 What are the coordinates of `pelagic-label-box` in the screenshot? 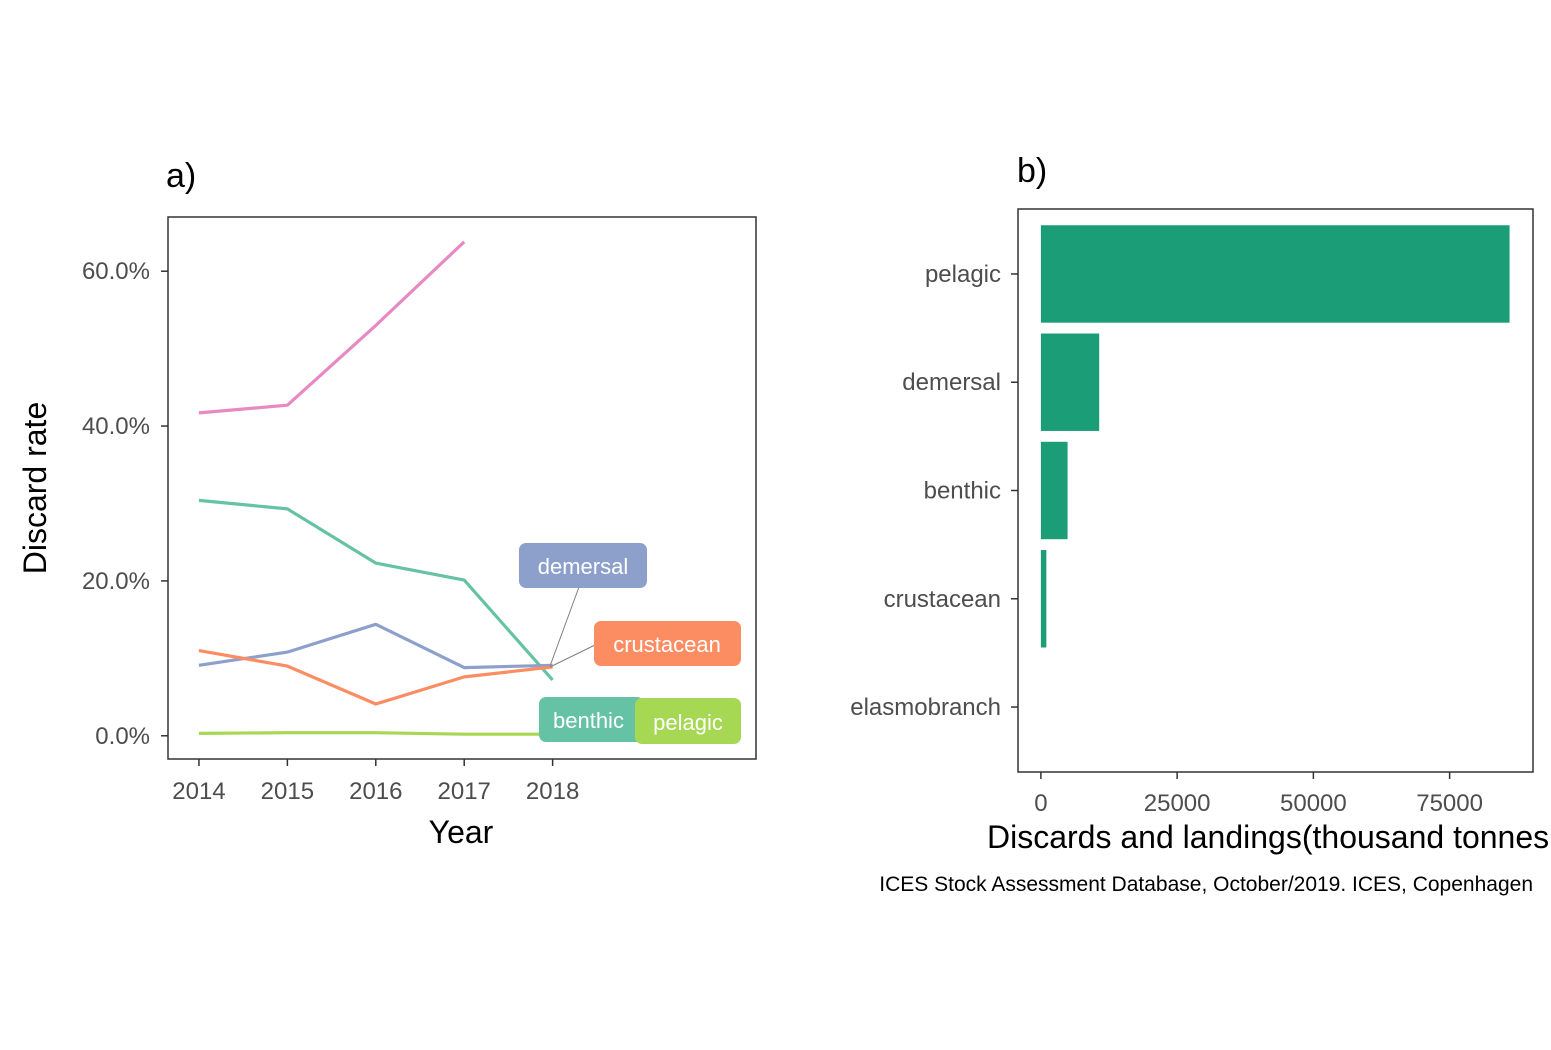 It's located at (688, 721).